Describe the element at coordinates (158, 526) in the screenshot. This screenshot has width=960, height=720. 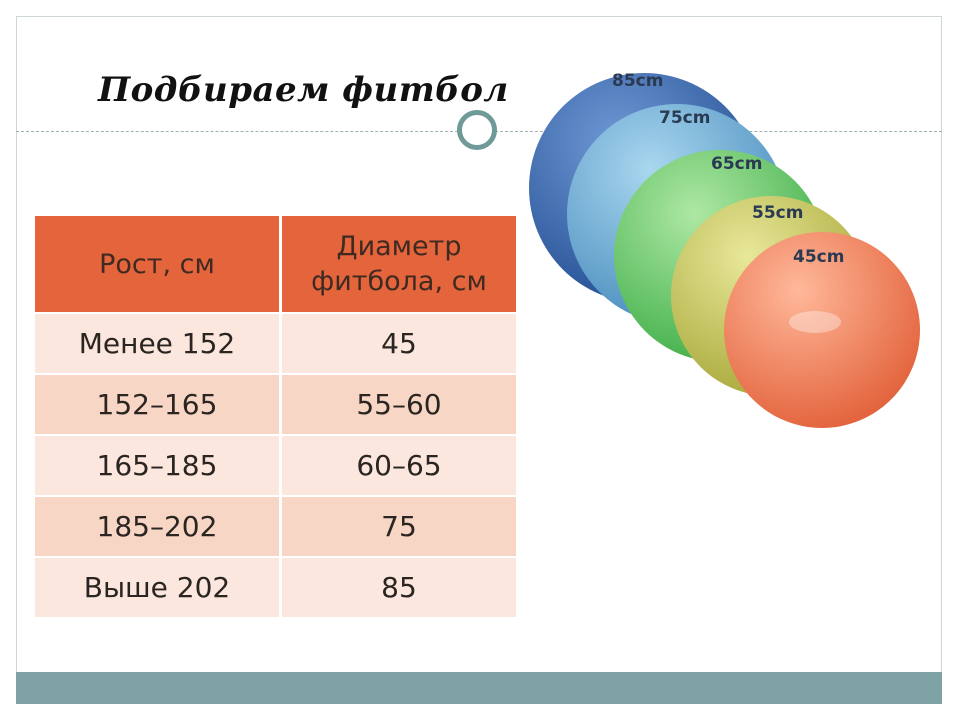
I see `cell-height: 185–202` at that location.